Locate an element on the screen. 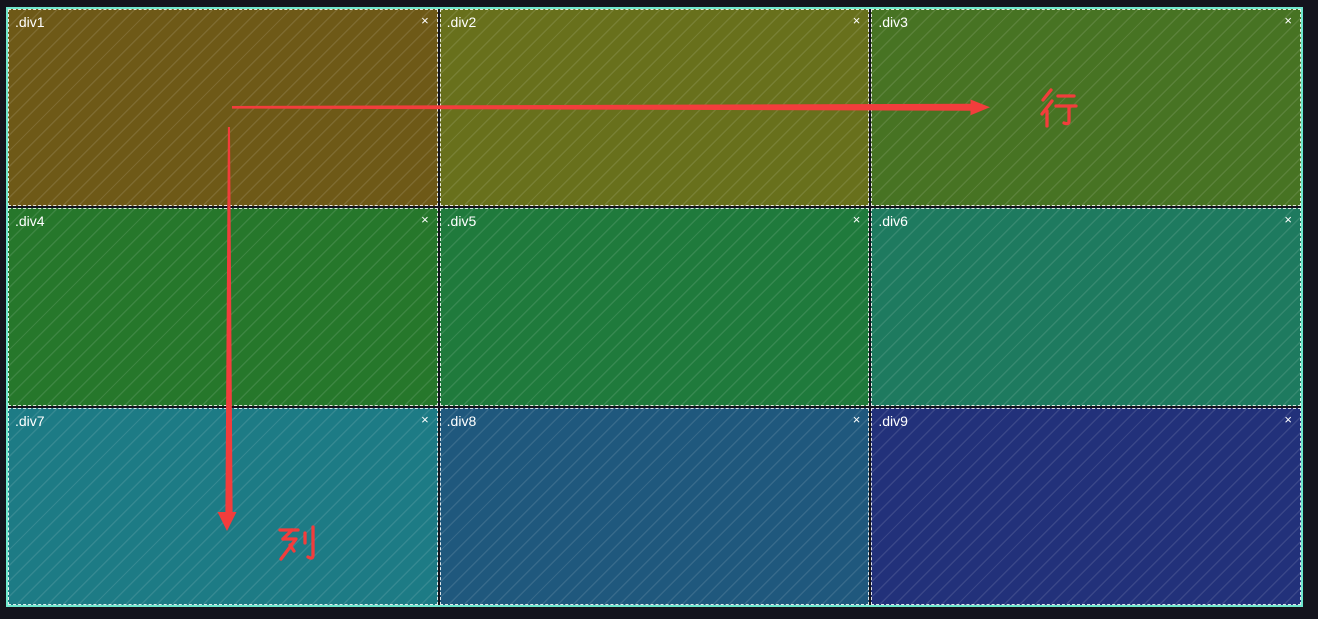 The width and height of the screenshot is (1318, 619). grid-cell: .div9 × is located at coordinates (1086, 506).